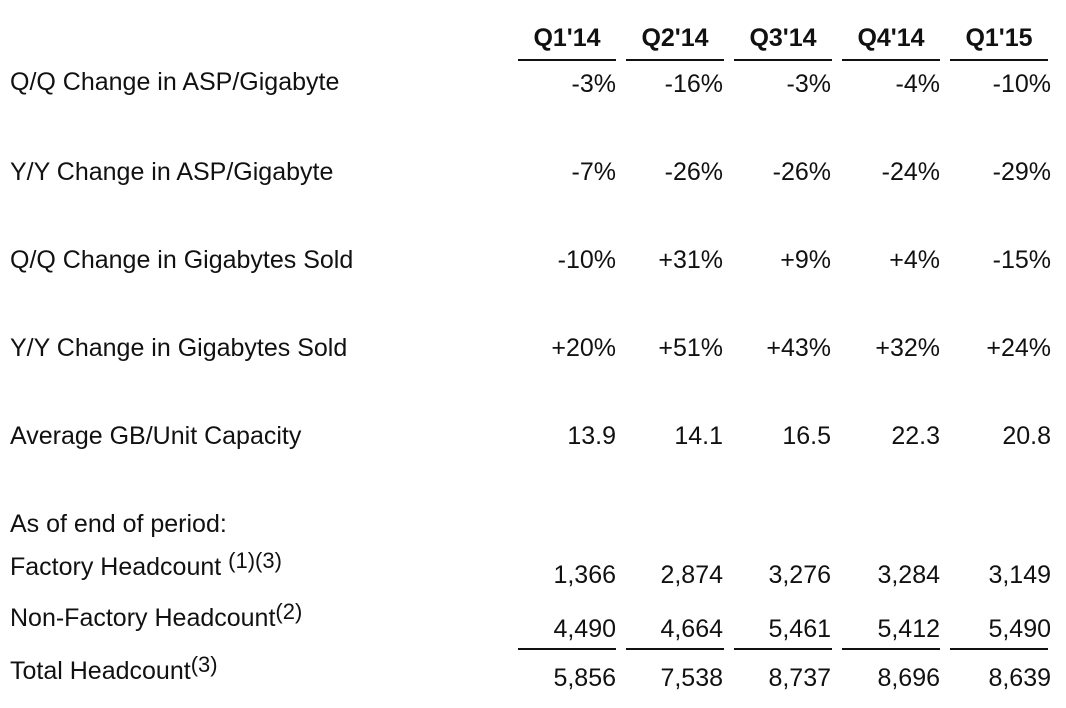 The height and width of the screenshot is (708, 1066). I want to click on column-header-q4-14: Q4'14, so click(891, 38).